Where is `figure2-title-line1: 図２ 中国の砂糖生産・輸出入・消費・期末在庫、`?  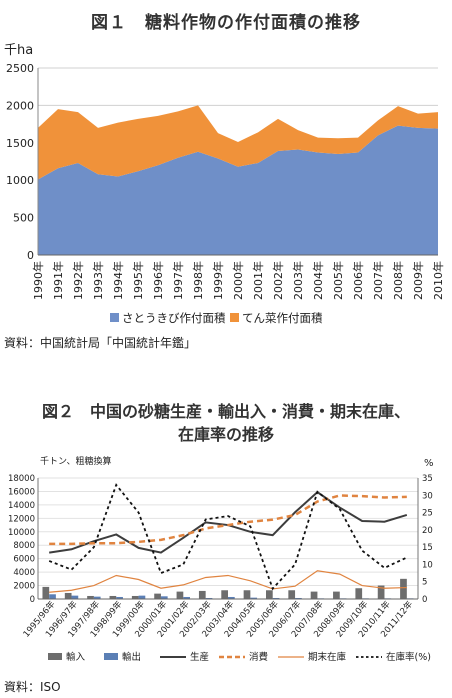
figure2-title-line1: 図２ 中国の砂糖生産・輸出入・消費・期末在庫、 is located at coordinates (225, 411).